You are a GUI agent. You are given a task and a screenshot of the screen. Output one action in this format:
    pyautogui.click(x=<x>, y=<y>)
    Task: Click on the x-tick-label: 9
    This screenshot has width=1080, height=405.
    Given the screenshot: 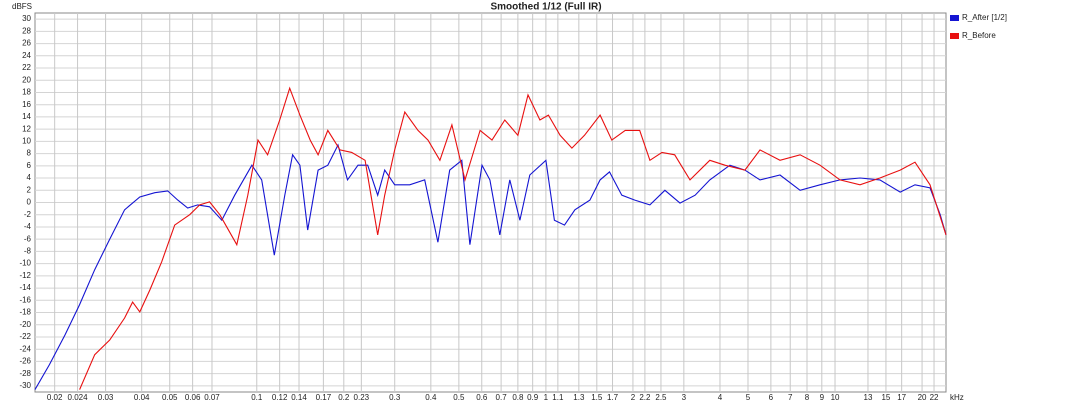 What is the action you would take?
    pyautogui.click(x=822, y=397)
    